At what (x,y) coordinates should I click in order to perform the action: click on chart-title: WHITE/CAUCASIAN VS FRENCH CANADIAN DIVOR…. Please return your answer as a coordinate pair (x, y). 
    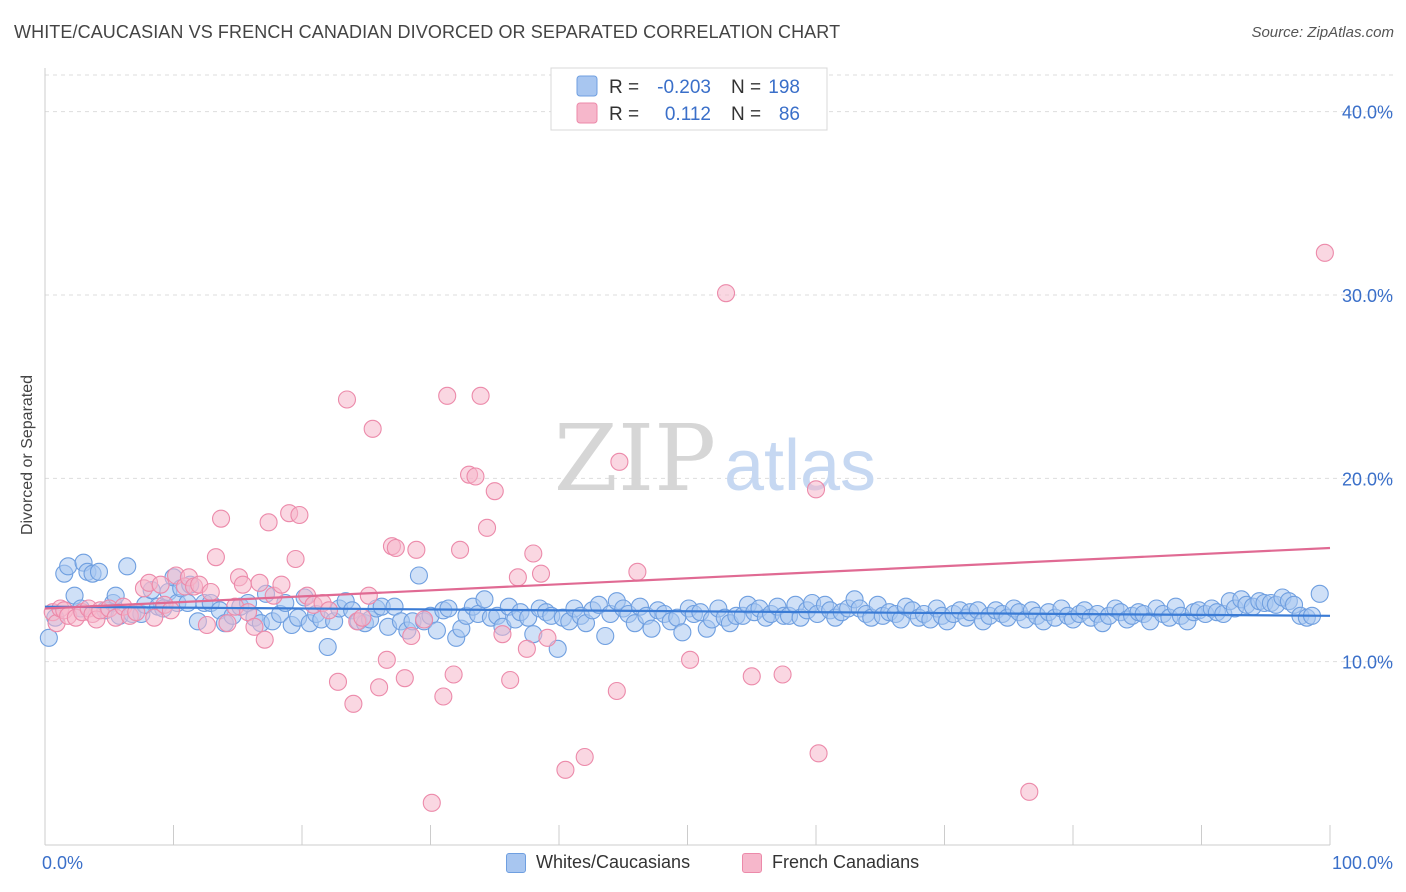
    Looking at the image, I should click on (427, 32).